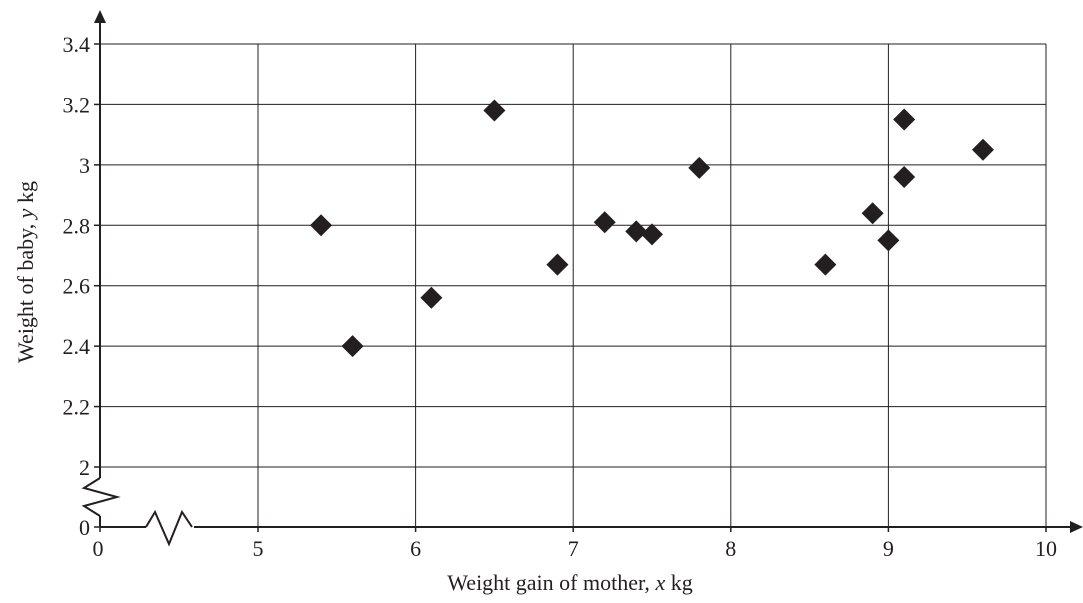 This screenshot has width=1083, height=603. What do you see at coordinates (415, 548) in the screenshot?
I see `x-tick-label: 6` at bounding box center [415, 548].